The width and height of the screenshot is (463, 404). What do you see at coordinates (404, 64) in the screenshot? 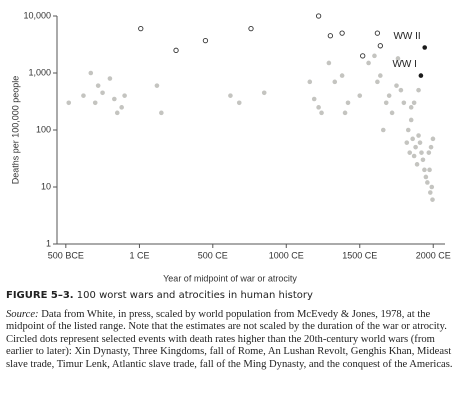
I see `point-label: WW I` at bounding box center [404, 64].